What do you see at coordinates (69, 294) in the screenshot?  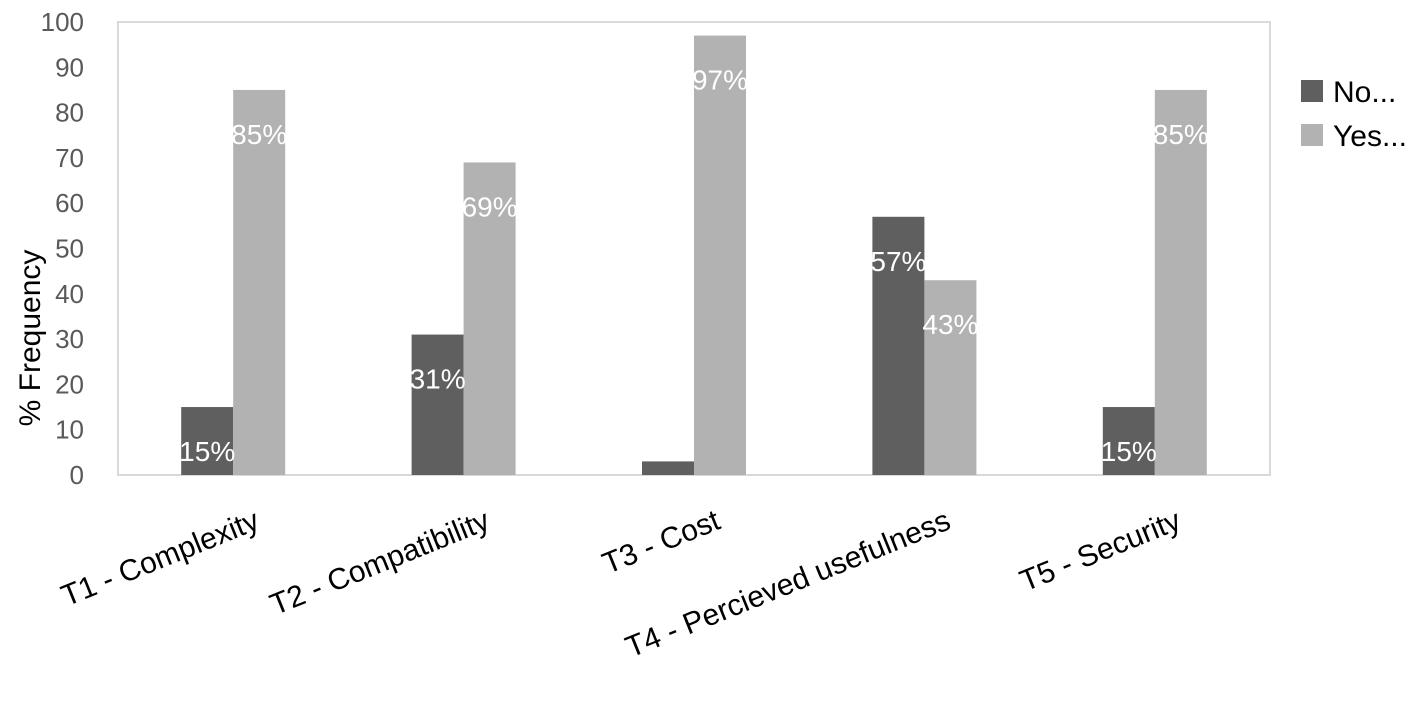 I see `y-tick-label: 40` at bounding box center [69, 294].